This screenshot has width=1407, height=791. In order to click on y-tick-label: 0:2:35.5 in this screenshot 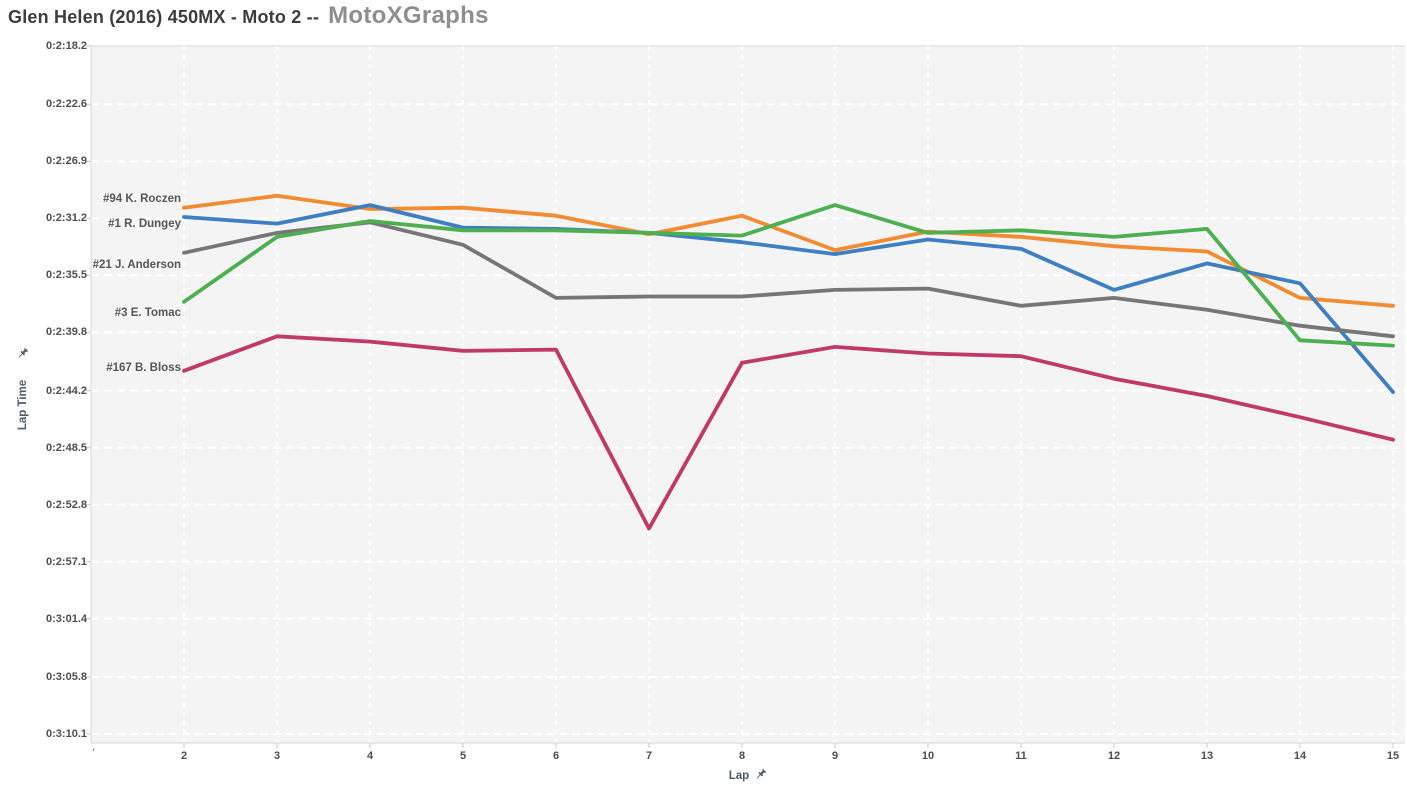, I will do `click(66, 275)`.